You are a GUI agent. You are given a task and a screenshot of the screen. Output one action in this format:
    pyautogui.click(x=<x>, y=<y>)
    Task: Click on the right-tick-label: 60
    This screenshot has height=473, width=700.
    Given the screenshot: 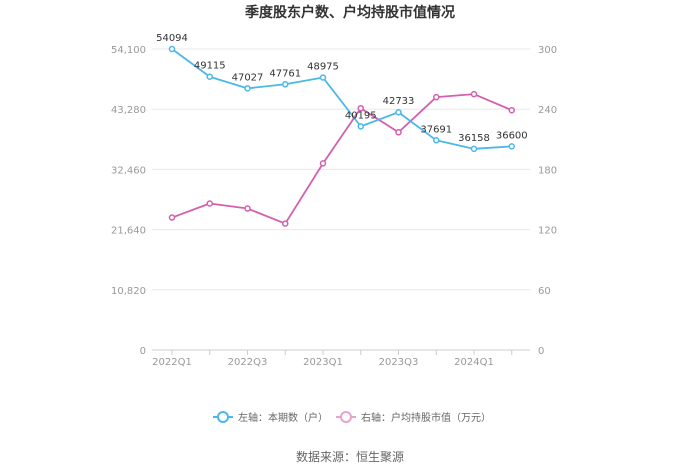 What is the action you would take?
    pyautogui.click(x=544, y=291)
    